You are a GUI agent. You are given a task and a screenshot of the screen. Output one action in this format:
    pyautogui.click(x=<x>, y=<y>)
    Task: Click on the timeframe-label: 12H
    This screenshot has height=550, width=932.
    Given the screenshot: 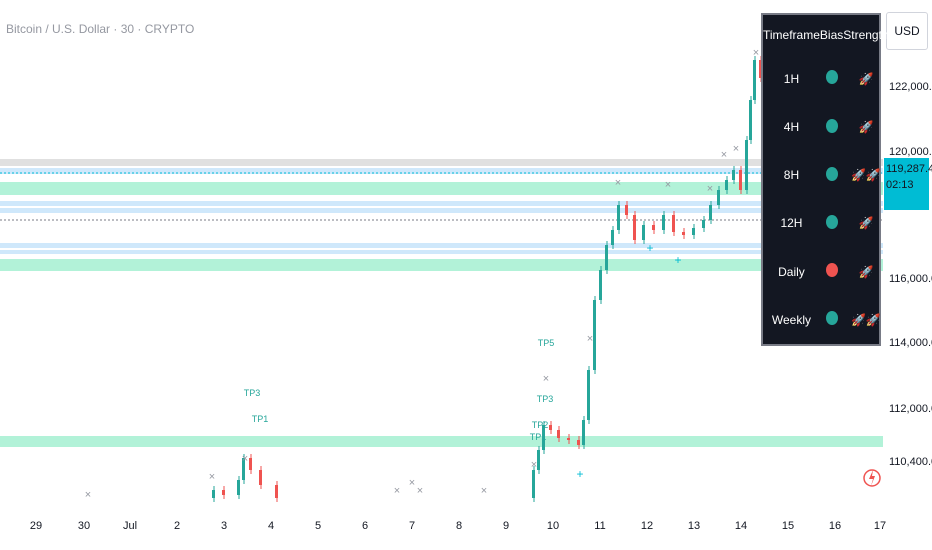 What is the action you would take?
    pyautogui.click(x=791, y=223)
    